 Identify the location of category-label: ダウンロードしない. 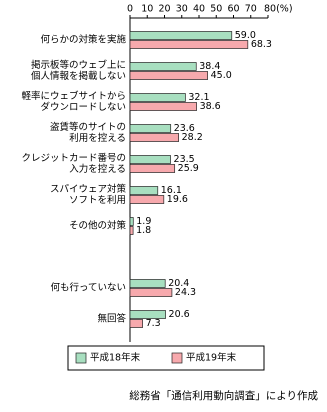
(83, 107).